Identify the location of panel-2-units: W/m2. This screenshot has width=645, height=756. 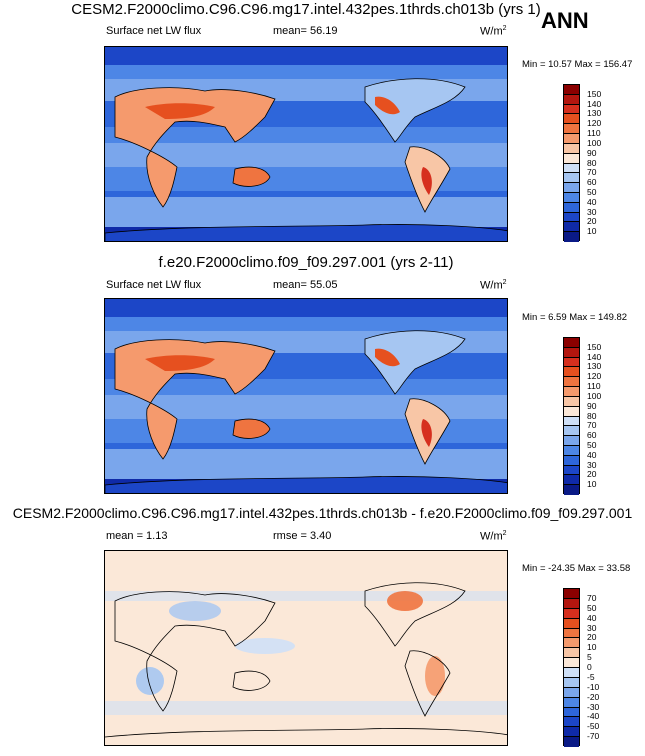
(493, 285).